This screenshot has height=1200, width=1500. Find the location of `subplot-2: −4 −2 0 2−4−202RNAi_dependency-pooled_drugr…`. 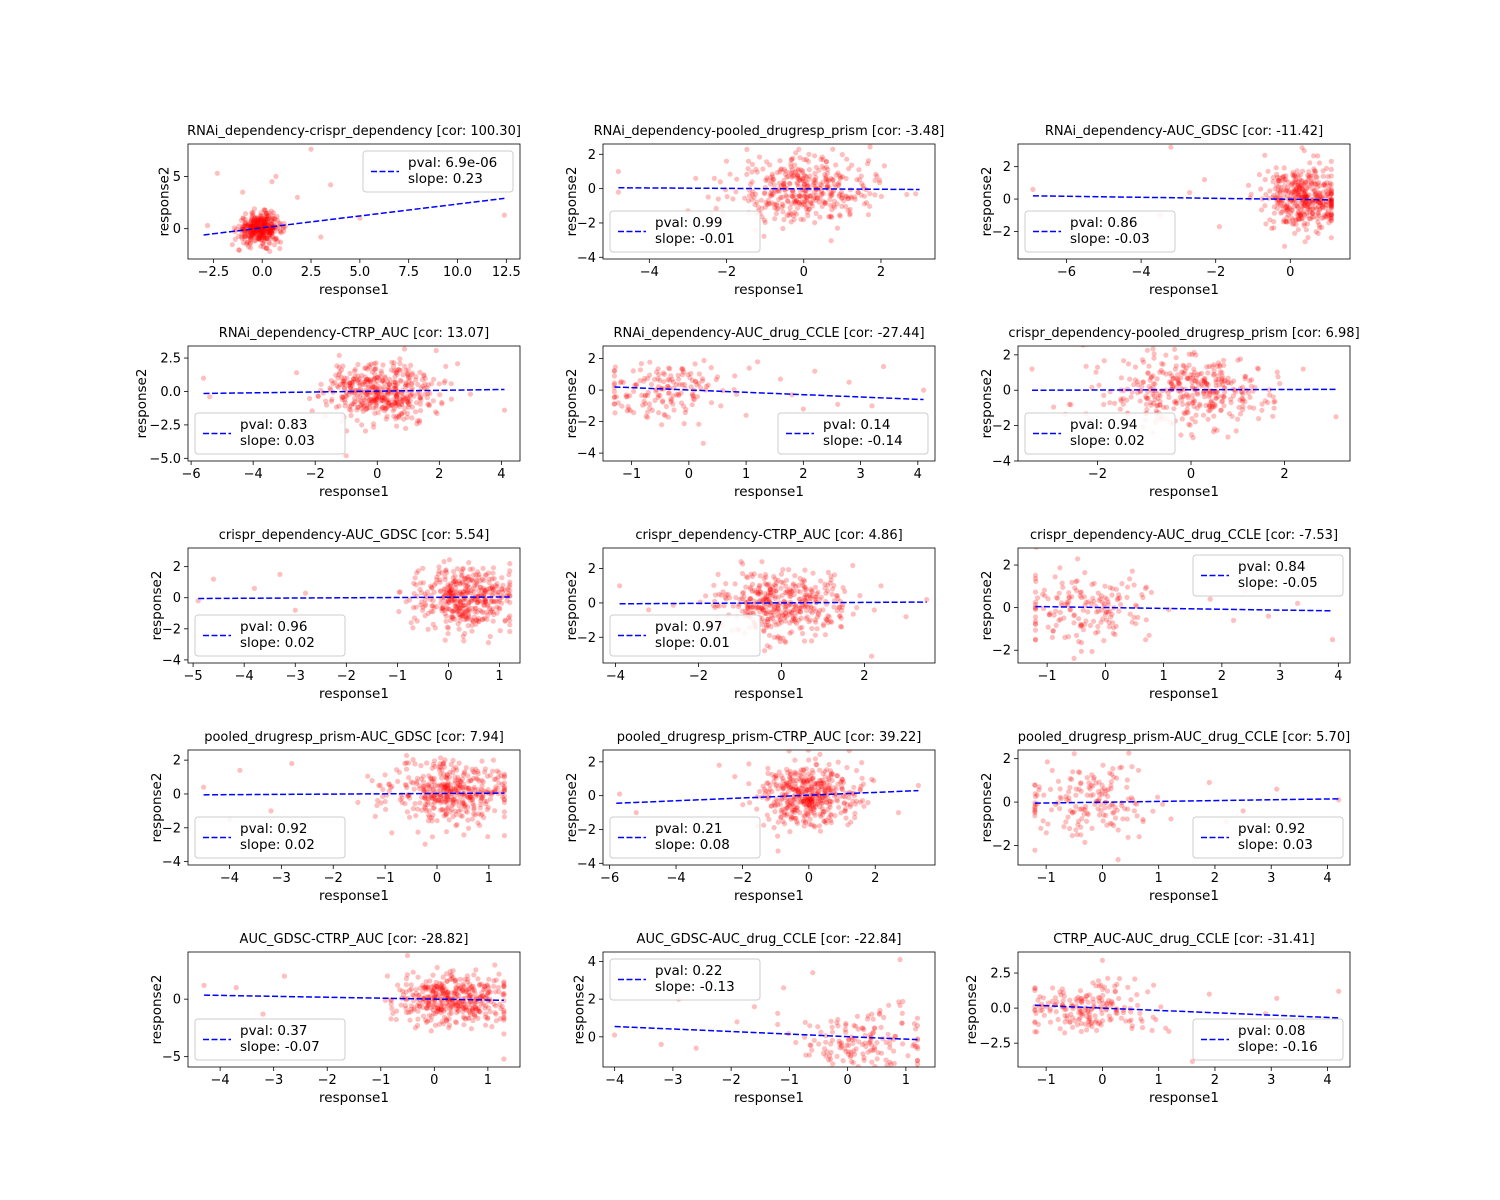

subplot-2: −4 −2 0 2−4−202RNAi_dependency-pooled_drugr… is located at coordinates (754, 211).